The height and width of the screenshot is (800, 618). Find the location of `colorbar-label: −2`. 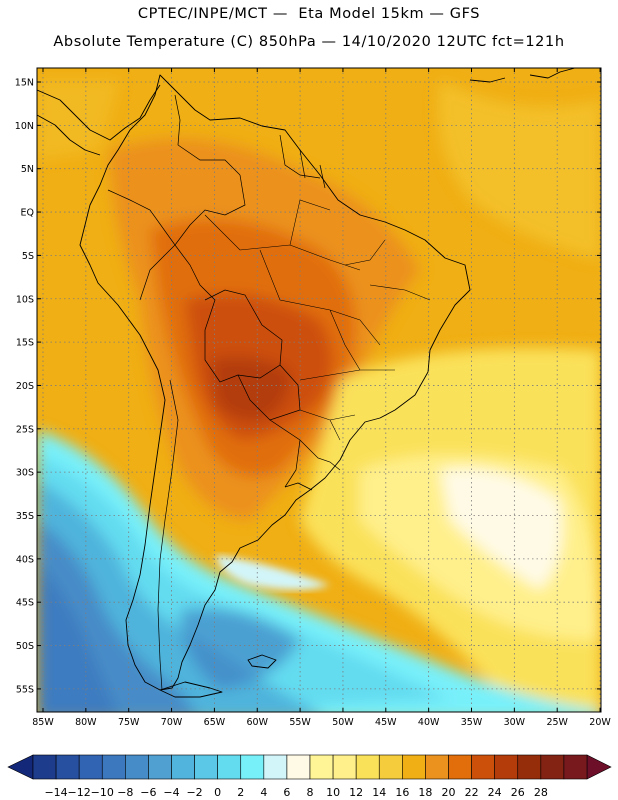

colorbar-label: −2 is located at coordinates (194, 792).